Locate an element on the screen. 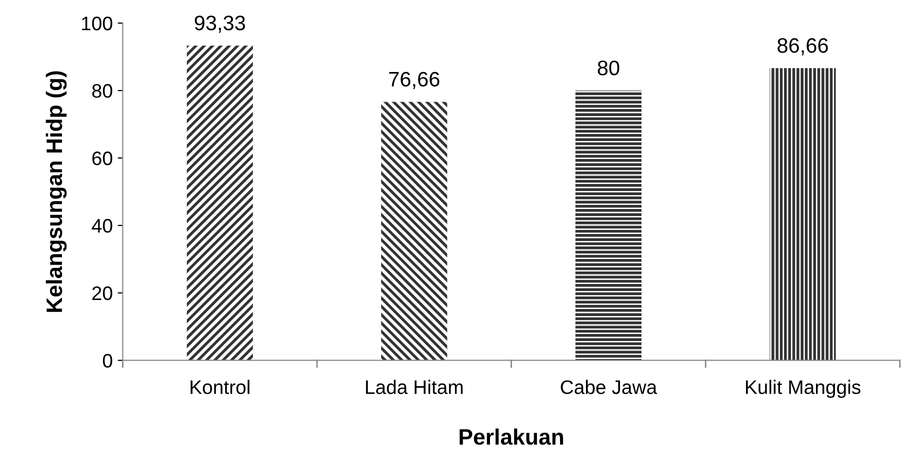 This screenshot has height=462, width=909. y-axis-title: Kelangsungan Hidp (g) is located at coordinates (56, 191).